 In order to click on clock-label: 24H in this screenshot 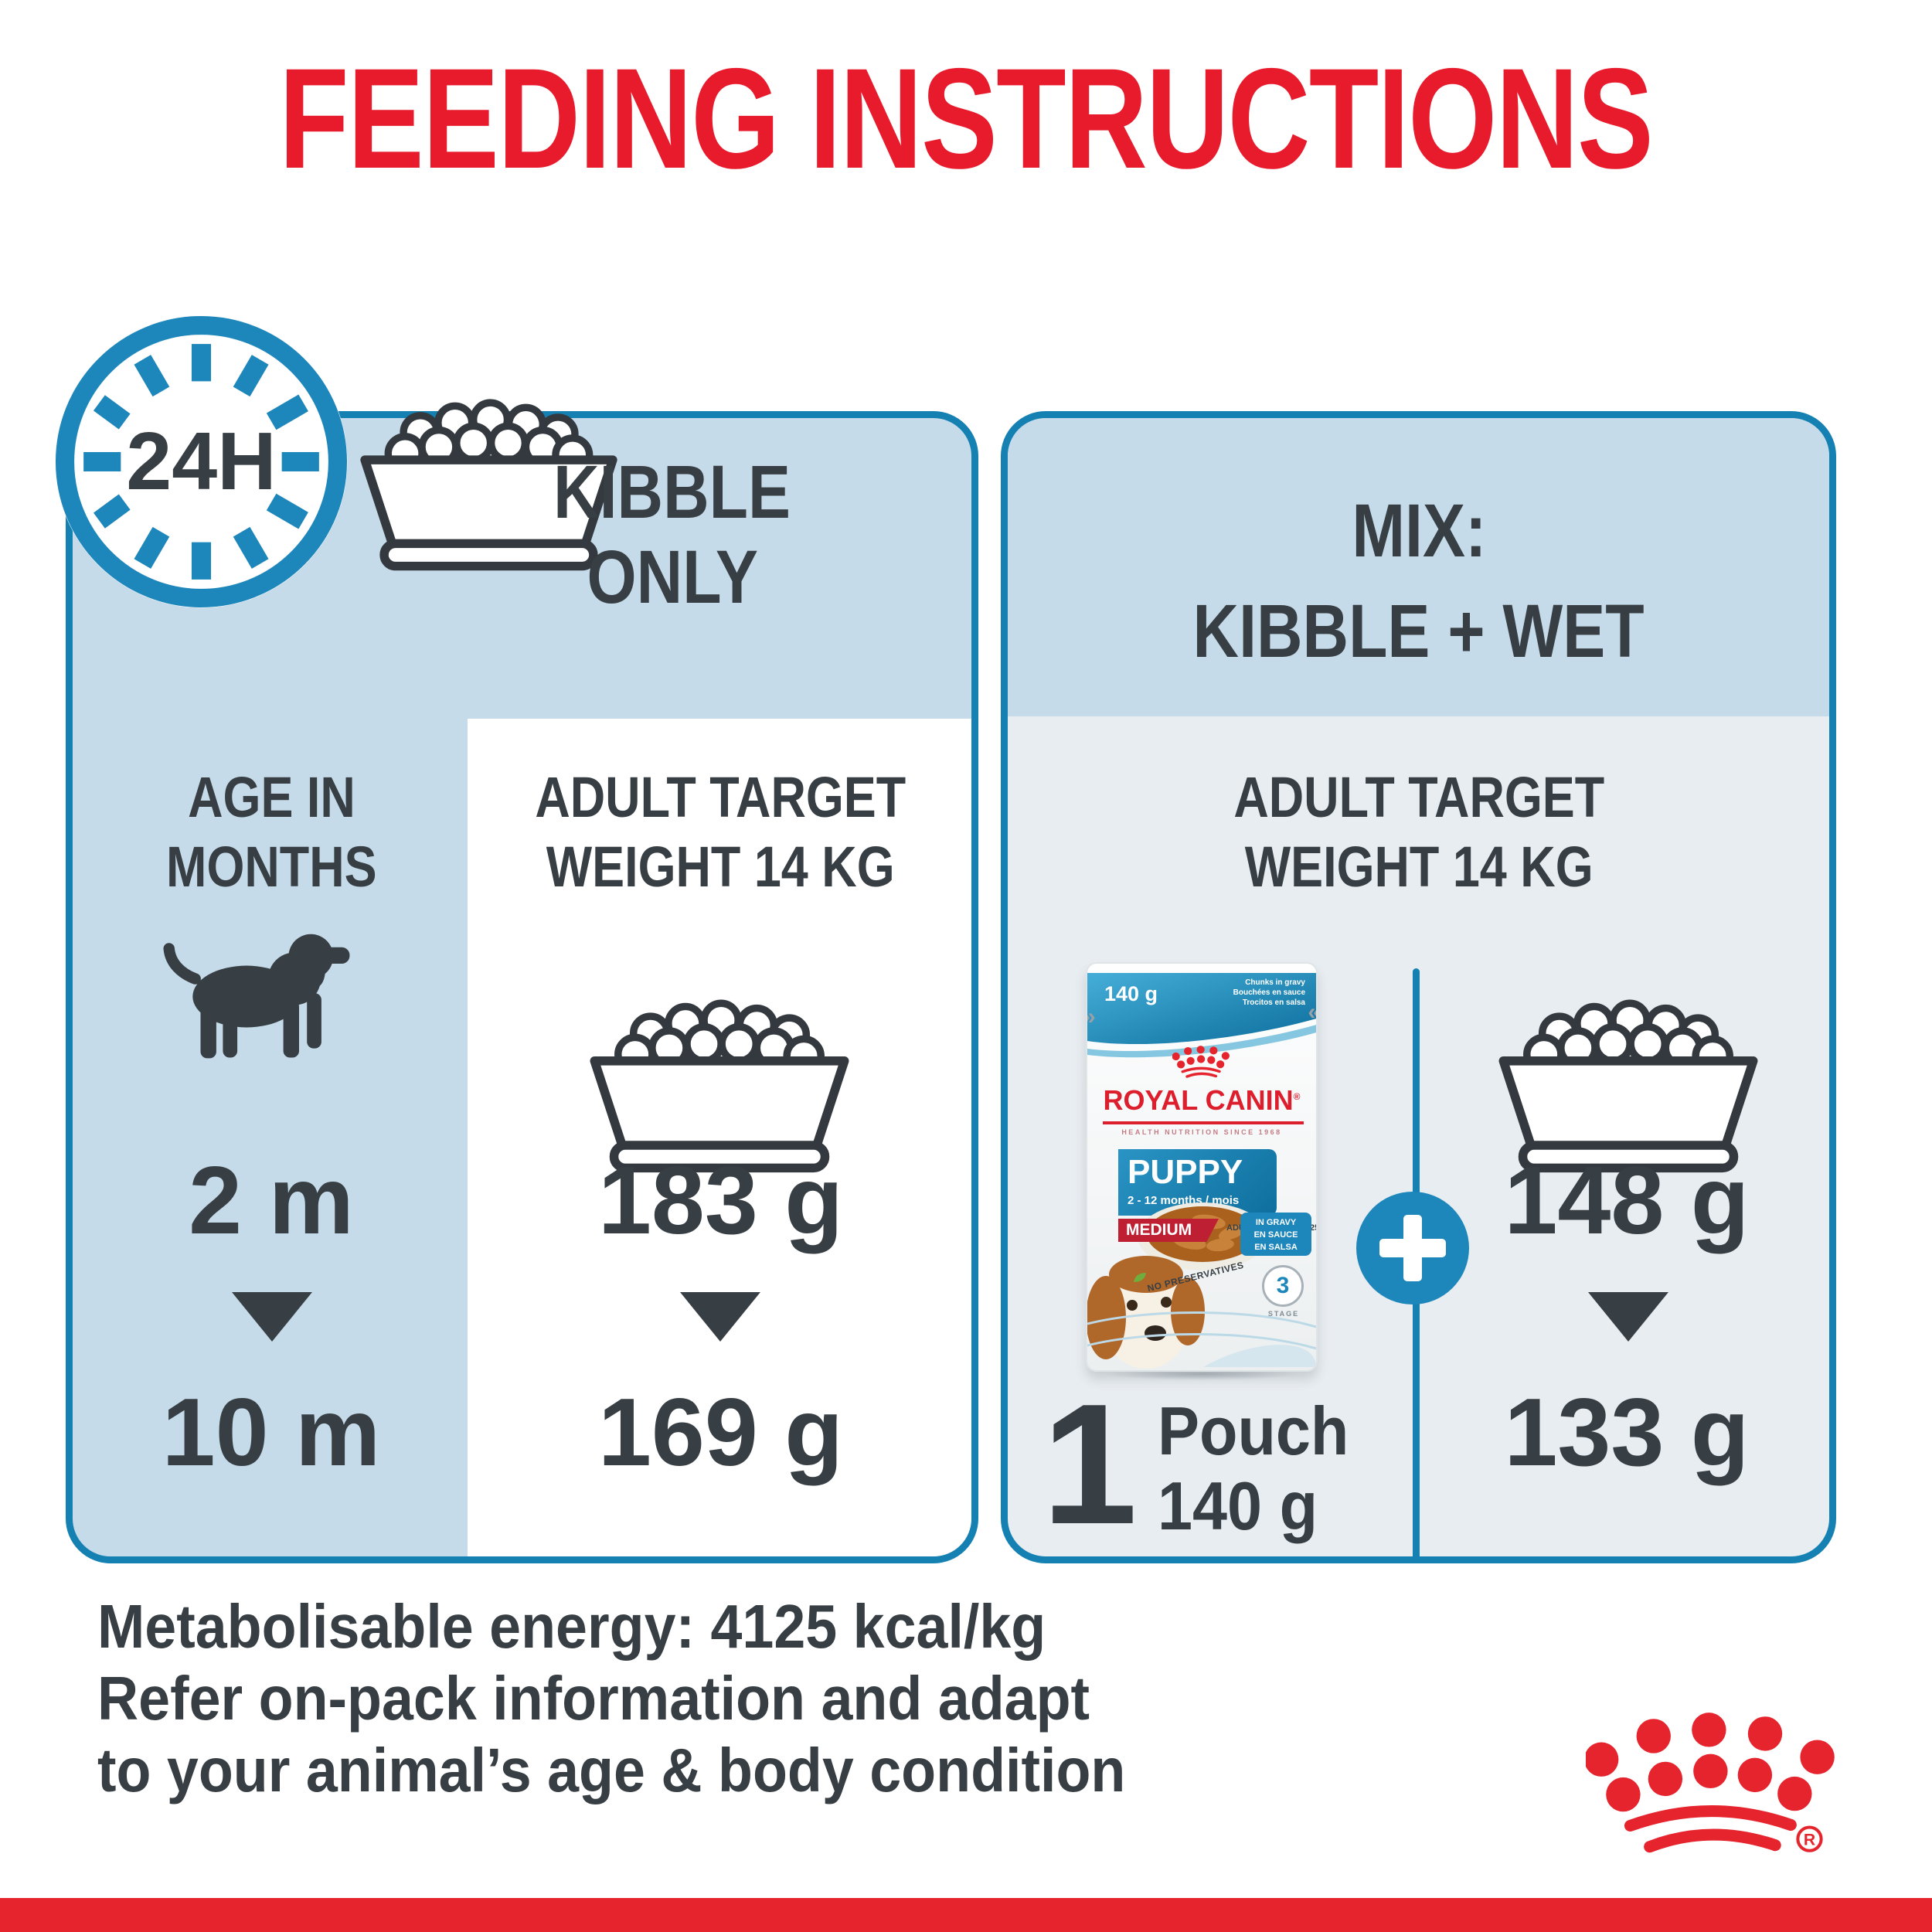, I will do `click(202, 461)`.